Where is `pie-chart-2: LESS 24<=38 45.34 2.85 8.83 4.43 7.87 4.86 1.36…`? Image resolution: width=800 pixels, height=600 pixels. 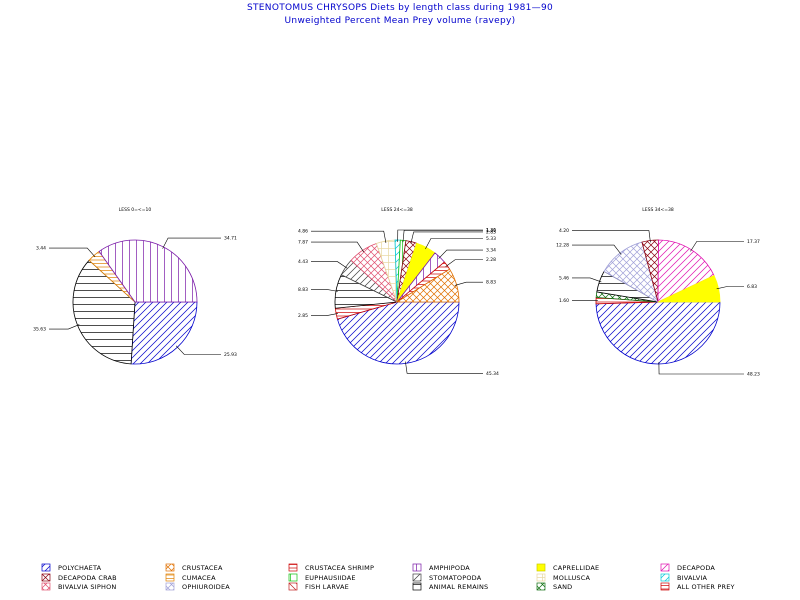
pie-chart-2: LESS 24<=38 45.34 2.85 8.83 4.43 7.87 4.86 1.36… is located at coordinates (398, 292).